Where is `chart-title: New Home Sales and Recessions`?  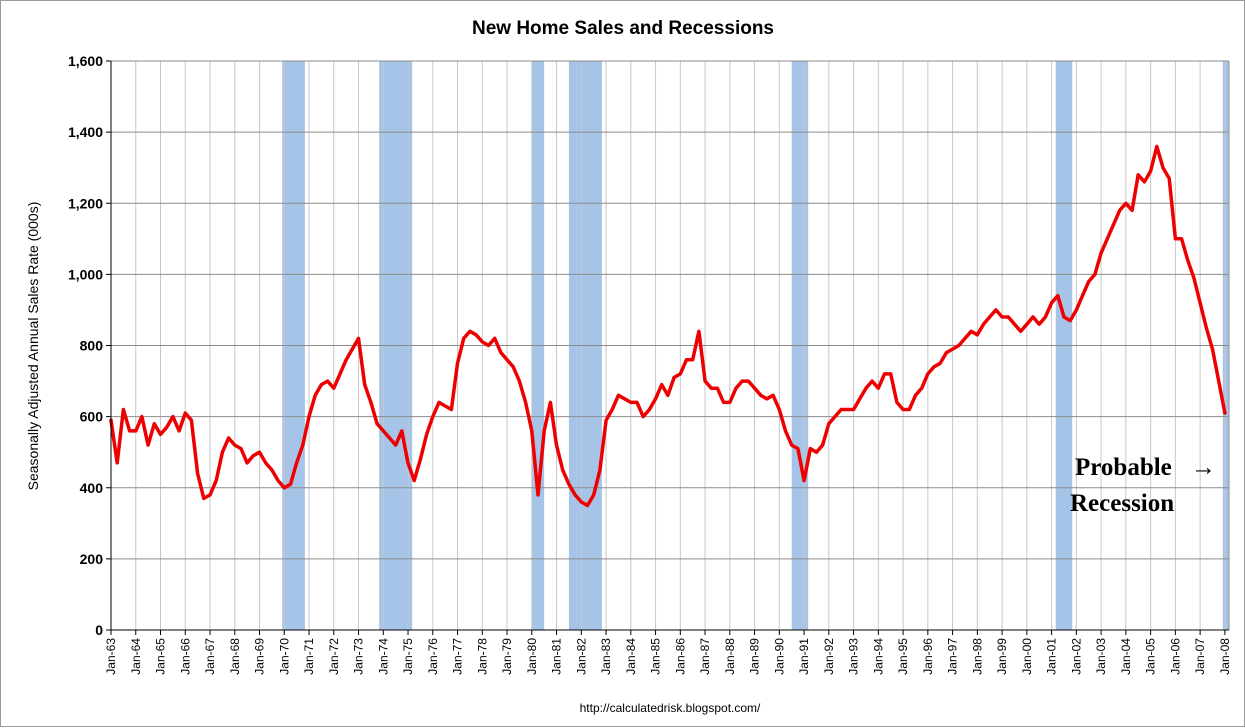 chart-title: New Home Sales and Recessions is located at coordinates (623, 28).